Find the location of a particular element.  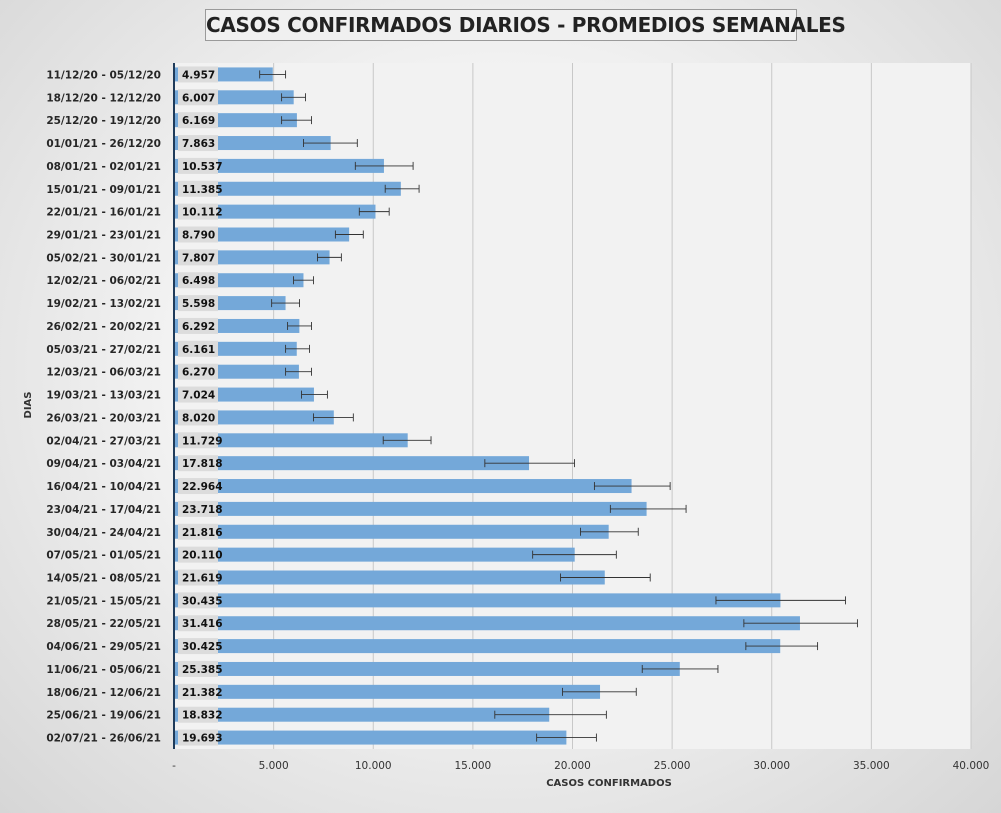

category-label: 04/06/21 - 29/05/21 is located at coordinates (103, 647).